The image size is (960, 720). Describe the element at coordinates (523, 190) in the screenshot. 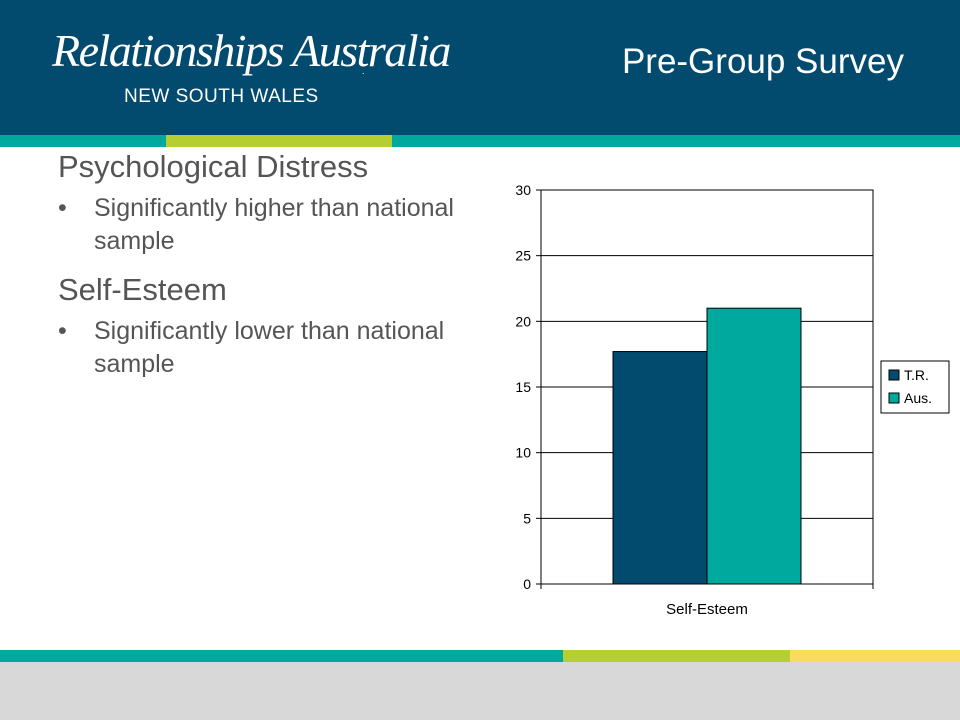

I see `y-tick-label: 30` at that location.